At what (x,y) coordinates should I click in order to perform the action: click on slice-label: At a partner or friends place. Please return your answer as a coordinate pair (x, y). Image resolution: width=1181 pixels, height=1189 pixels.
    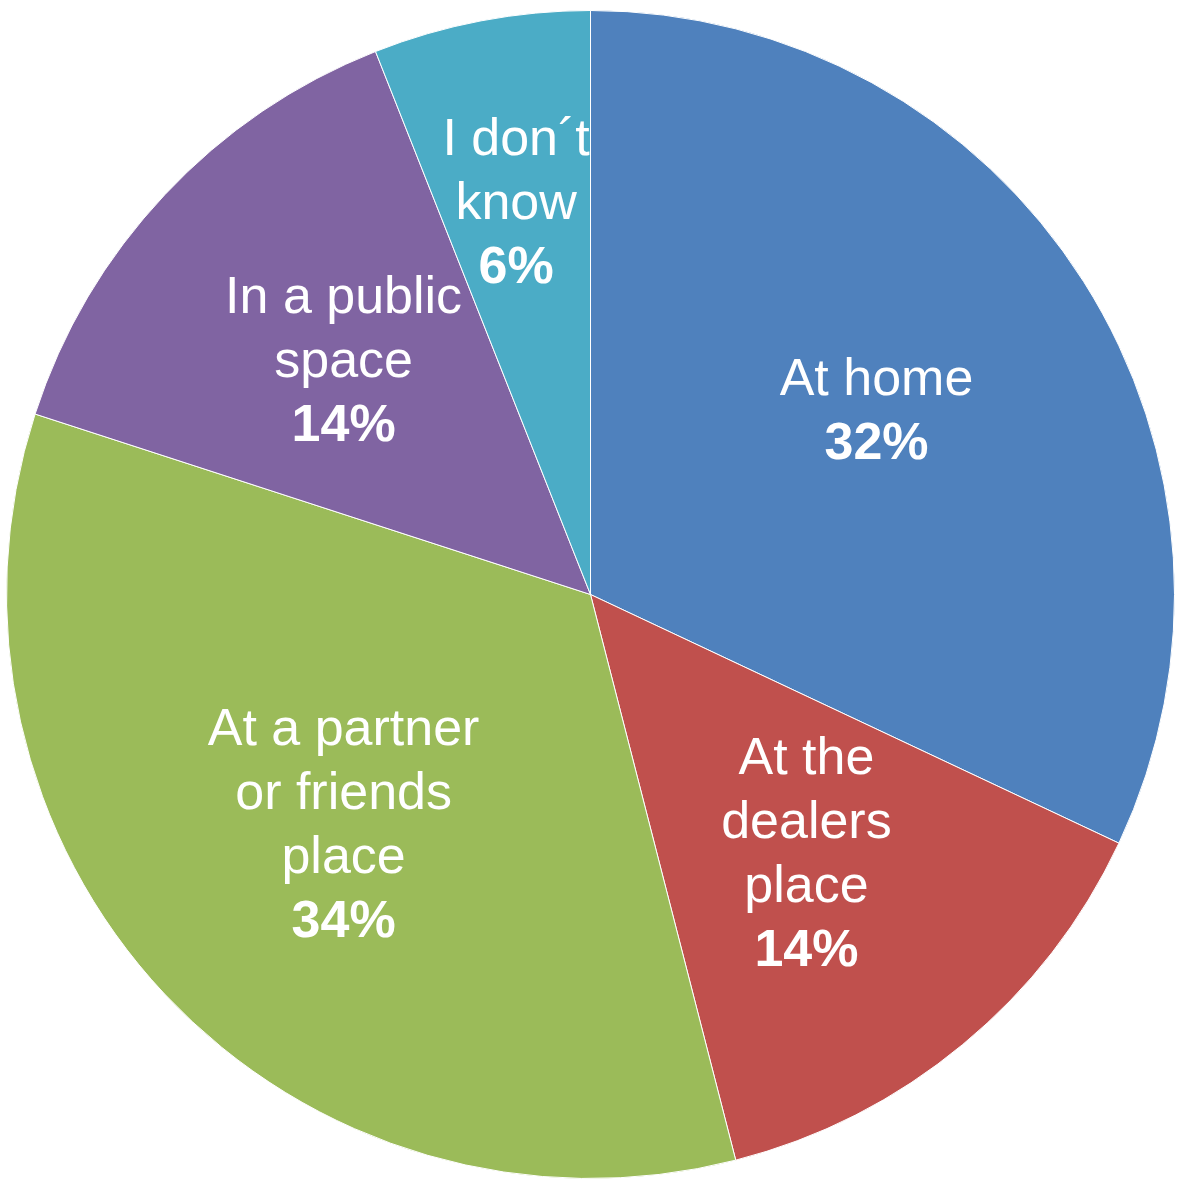
    Looking at the image, I should click on (343, 790).